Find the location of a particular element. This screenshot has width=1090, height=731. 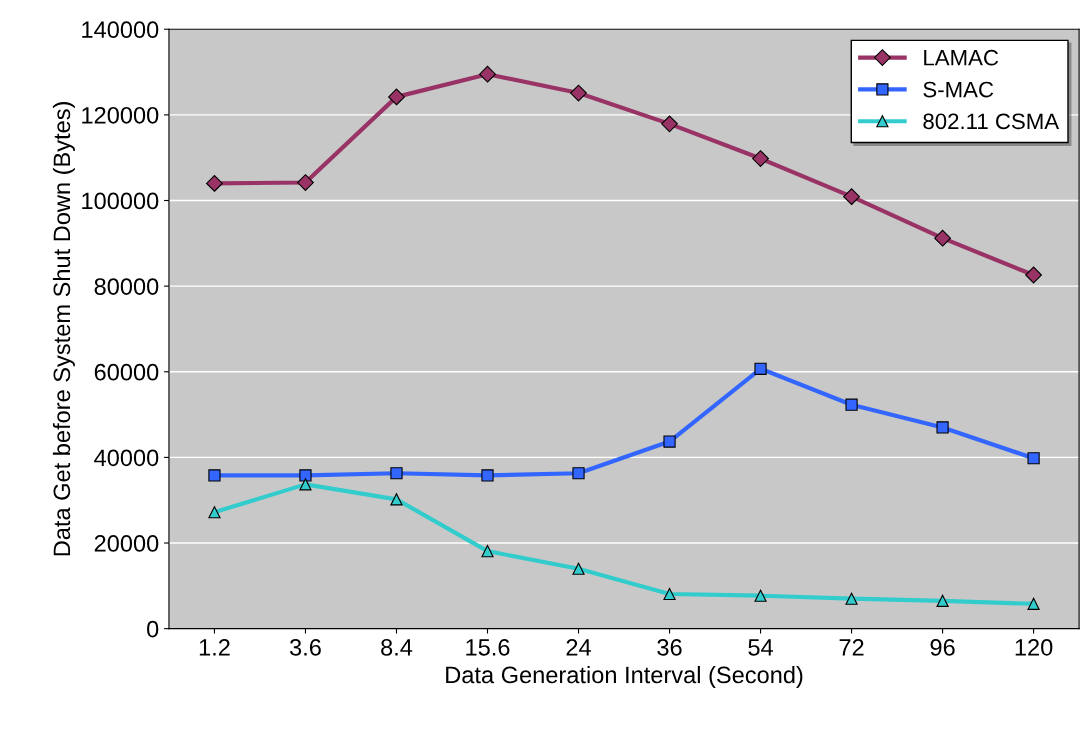

x-tick-label: 54 is located at coordinates (760, 647).